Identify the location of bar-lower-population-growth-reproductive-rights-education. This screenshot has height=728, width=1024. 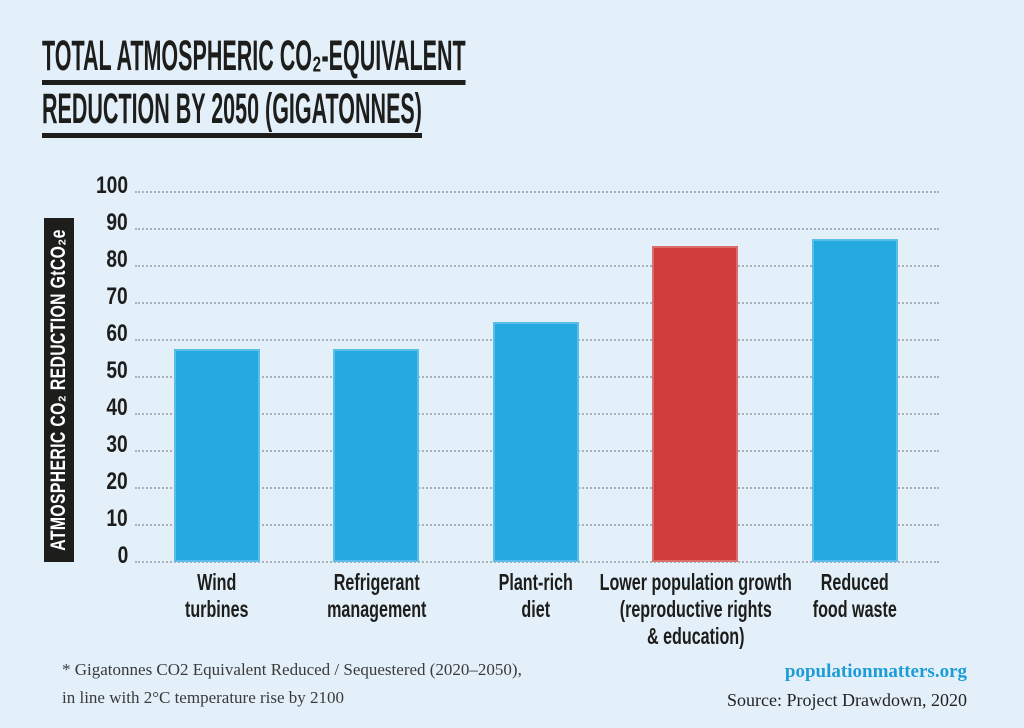
(695, 404).